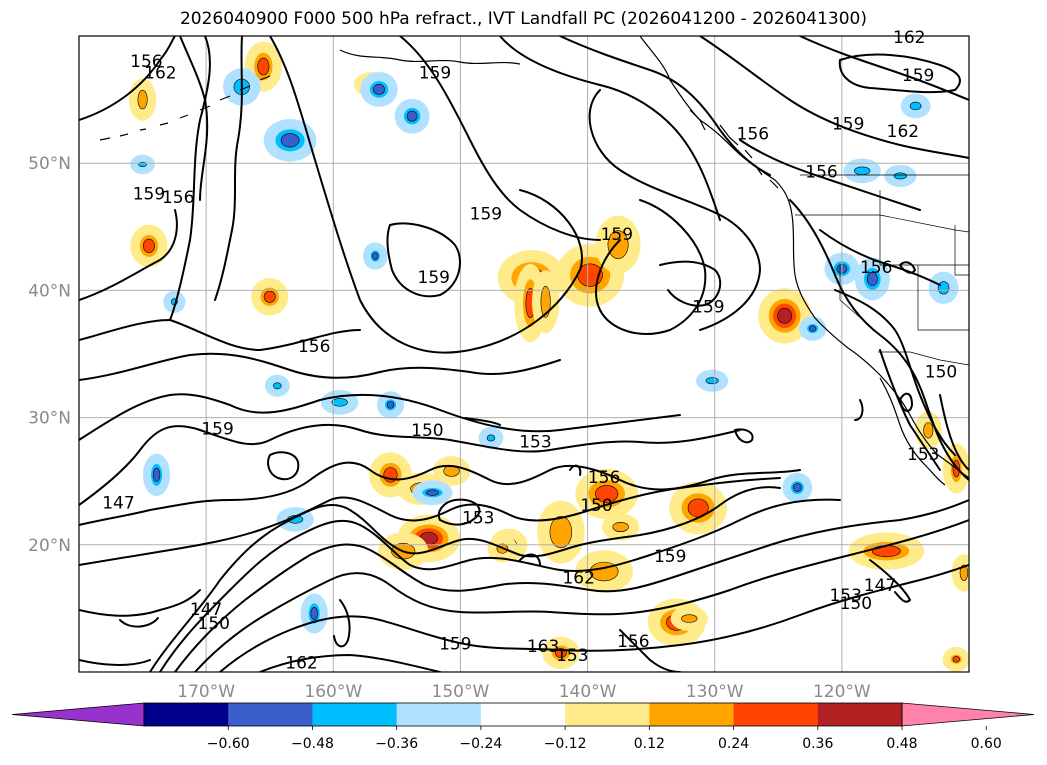 Image resolution: width=1047 pixels, height=765 pixels. What do you see at coordinates (901, 744) in the screenshot?
I see `colorbar-tick-label: 0.48` at bounding box center [901, 744].